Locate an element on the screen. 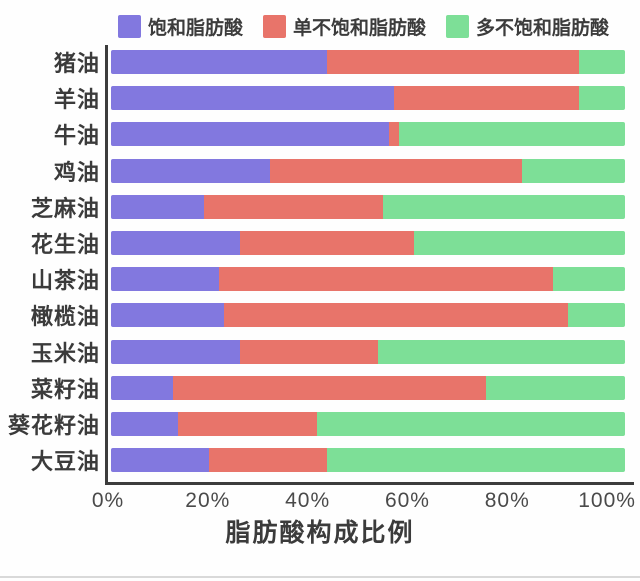  category-label: 牛油 is located at coordinates (76, 136).